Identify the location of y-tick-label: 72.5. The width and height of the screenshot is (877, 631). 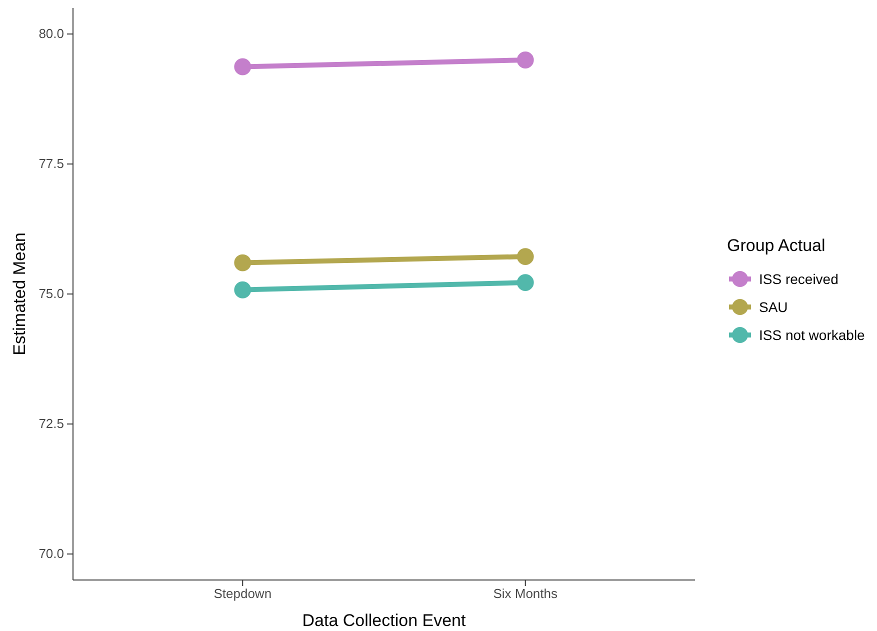
(51, 424).